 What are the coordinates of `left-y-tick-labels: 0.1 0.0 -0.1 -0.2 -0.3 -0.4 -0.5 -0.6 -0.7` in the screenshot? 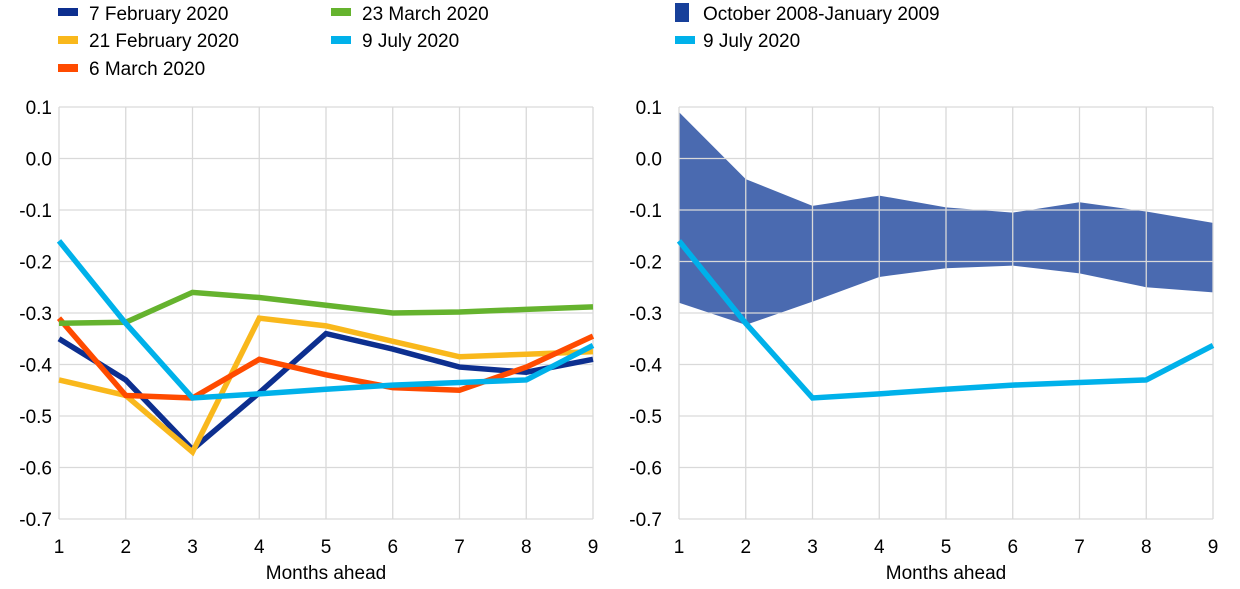 It's located at (35, 314).